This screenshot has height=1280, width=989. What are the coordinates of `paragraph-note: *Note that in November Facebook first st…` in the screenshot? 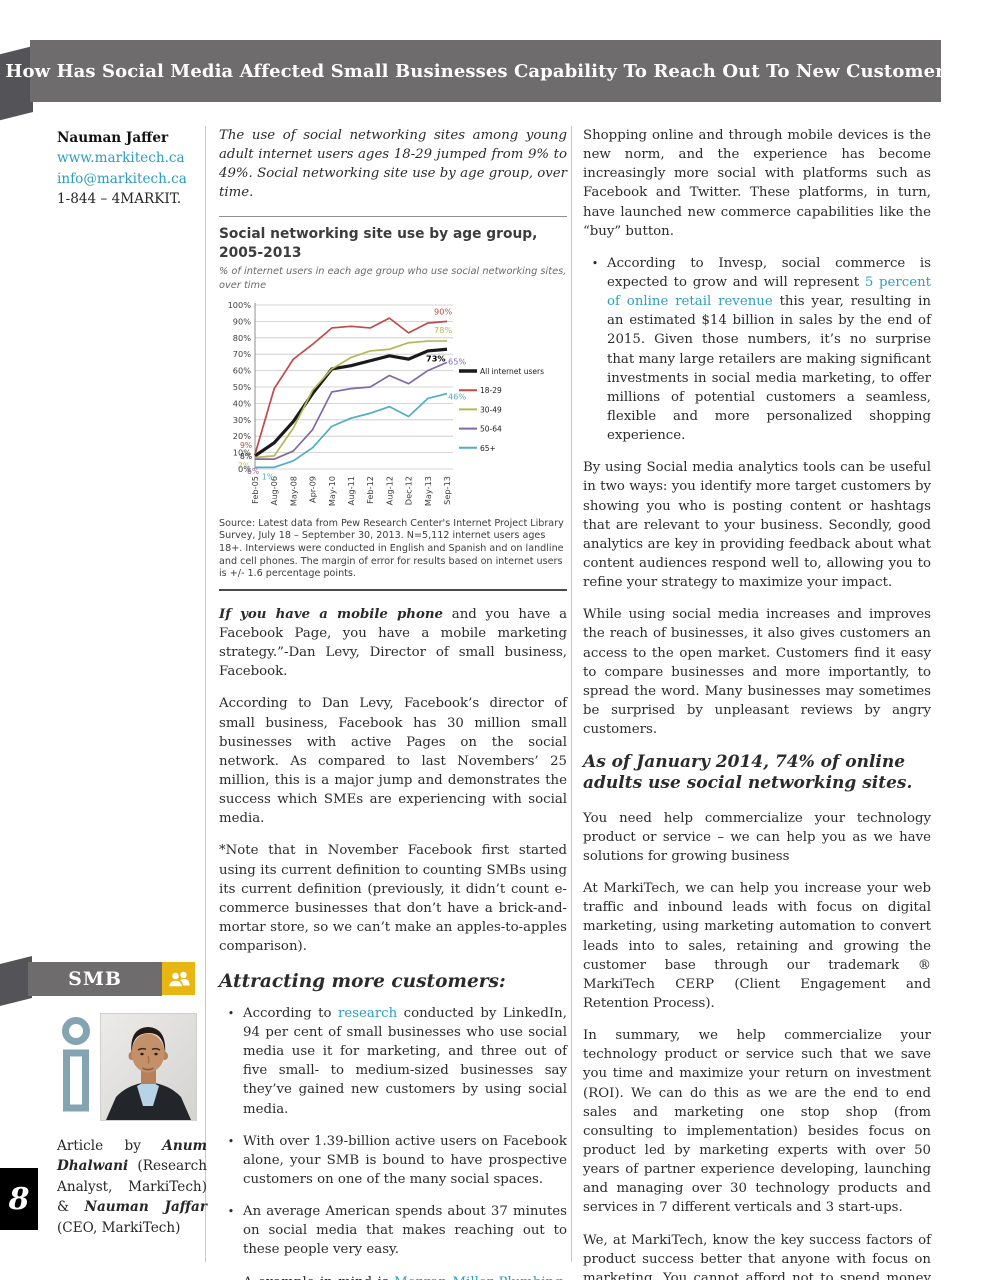 It's located at (393, 899).